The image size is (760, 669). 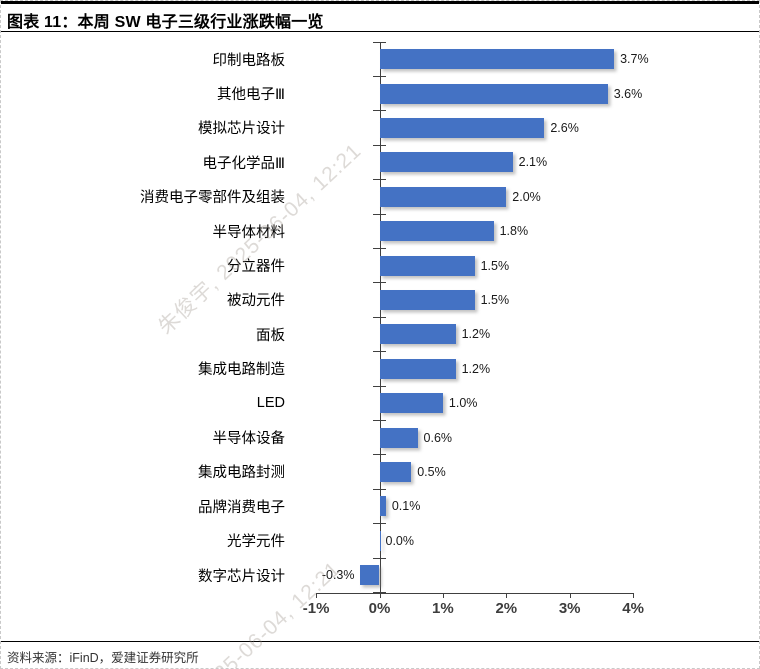 I want to click on x-axis-line, so click(x=475, y=593).